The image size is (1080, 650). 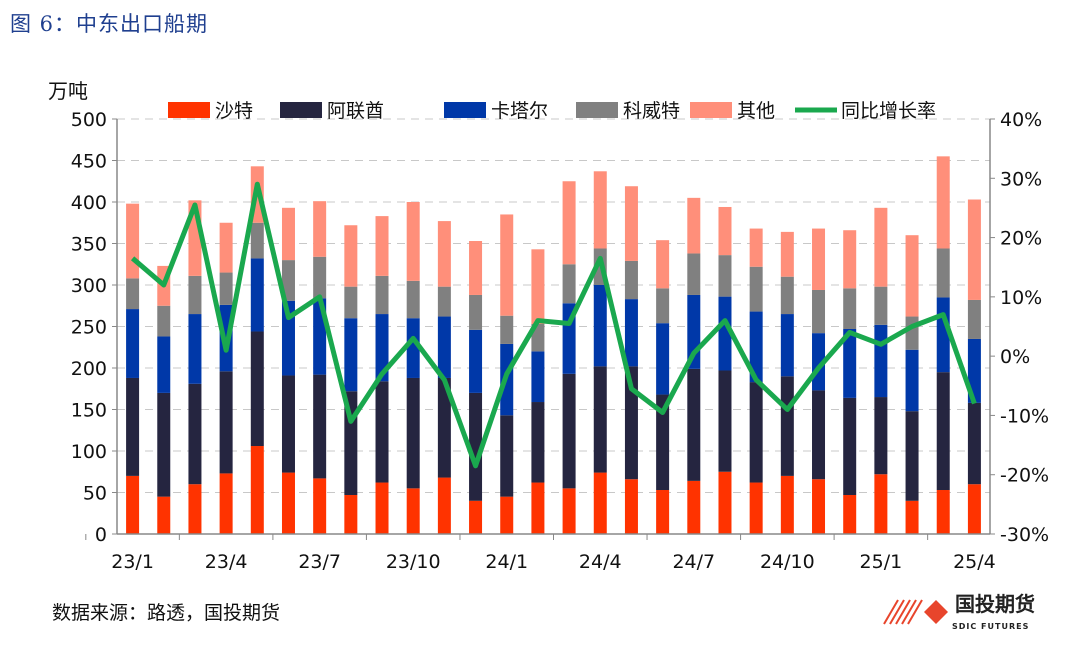 What do you see at coordinates (663, 264) in the screenshot?
I see `bar-其他-24/6` at bounding box center [663, 264].